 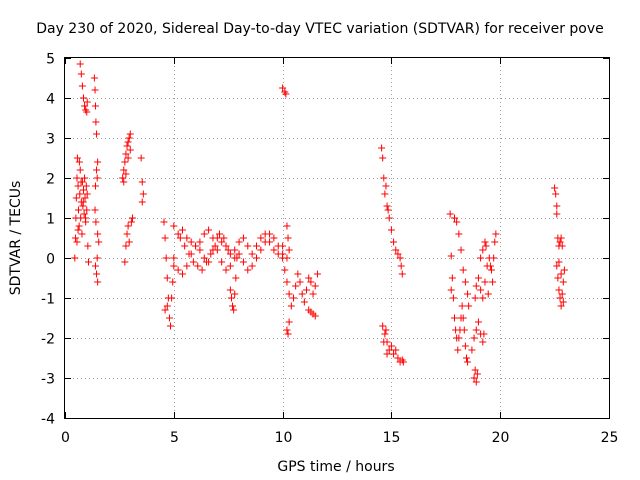 I want to click on x-tick-label: 0, so click(x=65, y=438).